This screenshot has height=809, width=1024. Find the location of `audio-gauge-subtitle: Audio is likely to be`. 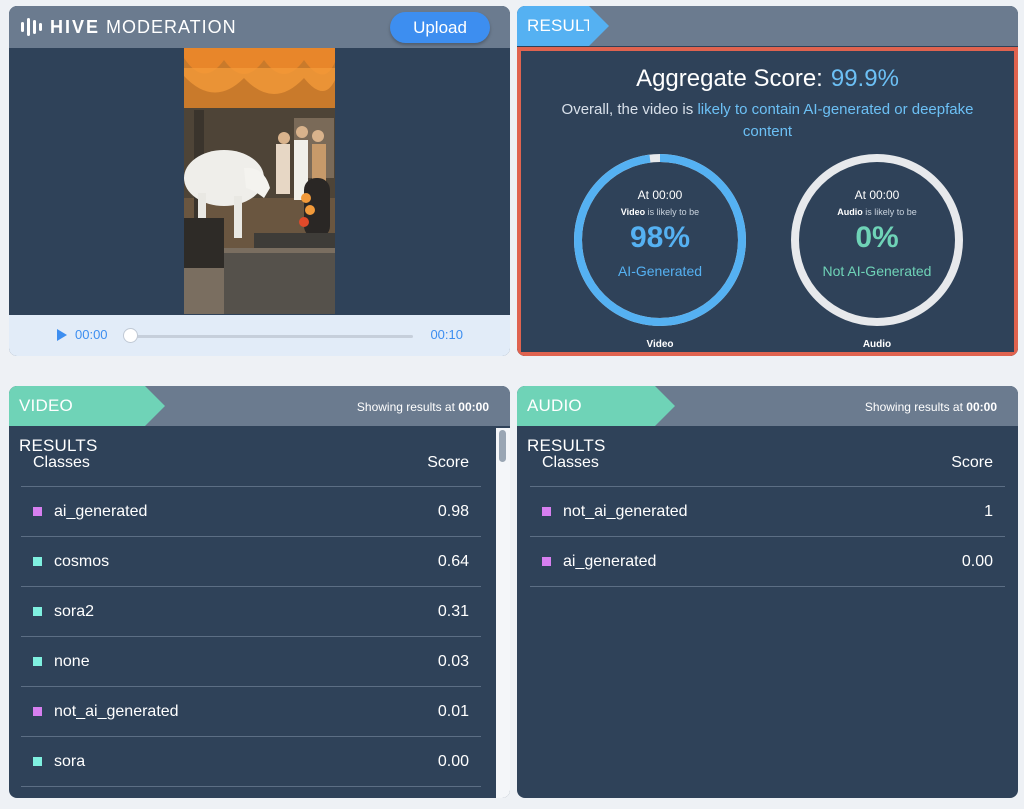

audio-gauge-subtitle: Audio is likely to be is located at coordinates (877, 212).